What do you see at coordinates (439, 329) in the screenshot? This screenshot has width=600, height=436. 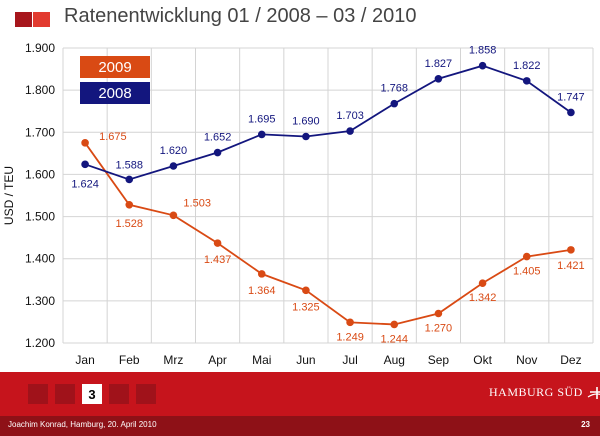 I see `data-label-2009: 1.270` at bounding box center [439, 329].